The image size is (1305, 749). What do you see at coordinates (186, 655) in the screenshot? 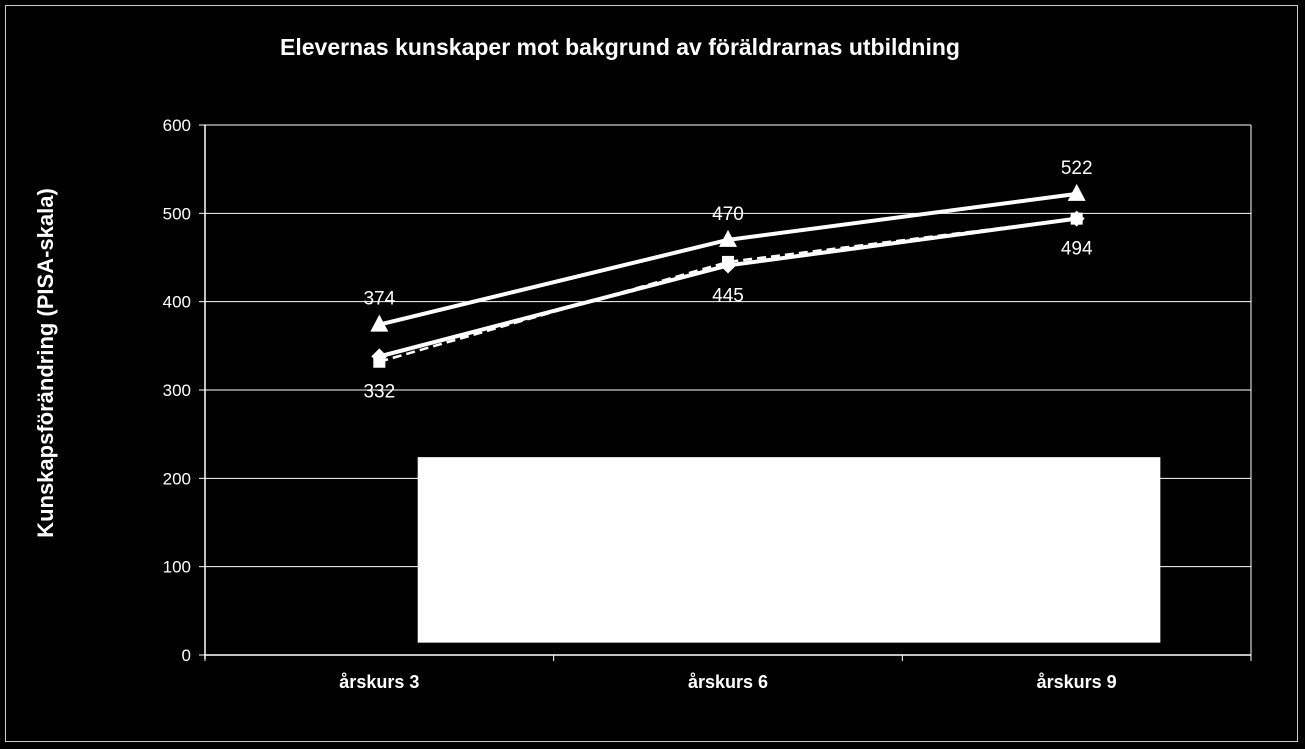
I see `y-tick-label: 0` at bounding box center [186, 655].